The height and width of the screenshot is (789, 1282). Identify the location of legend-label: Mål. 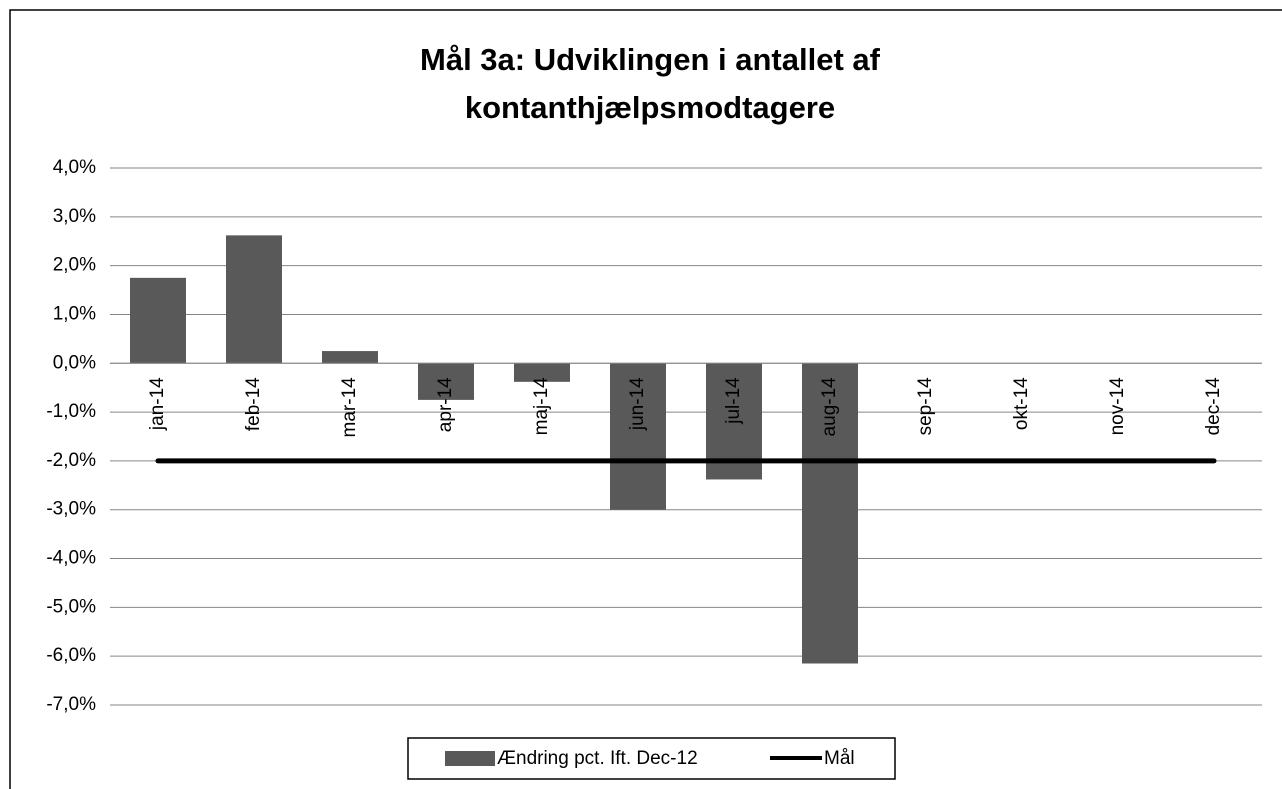
(839, 758).